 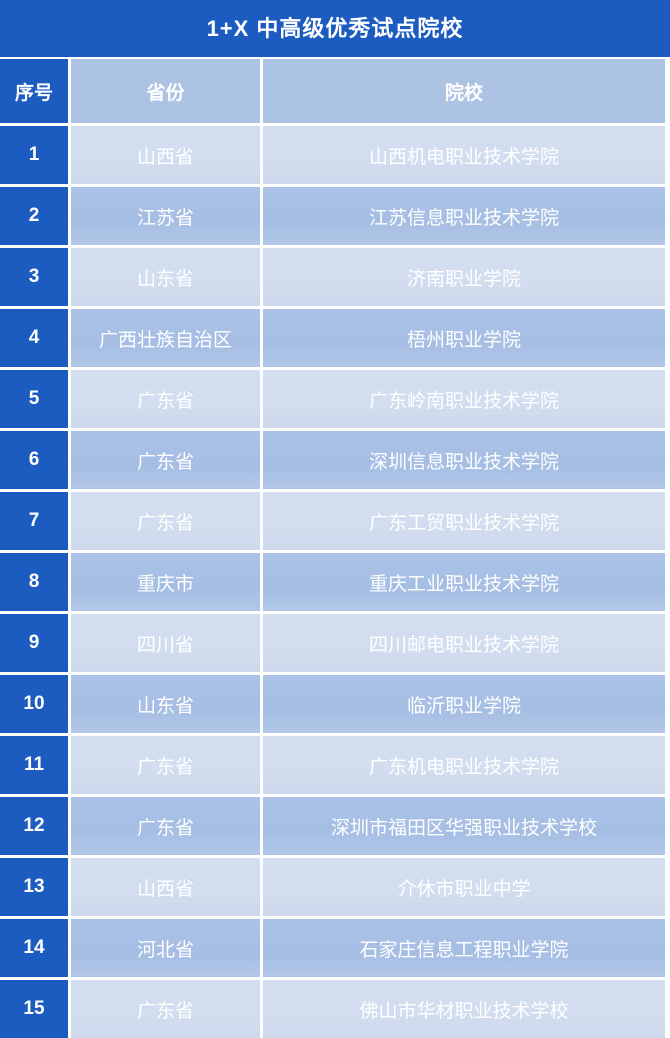 I want to click on row-index: 2, so click(x=34, y=216).